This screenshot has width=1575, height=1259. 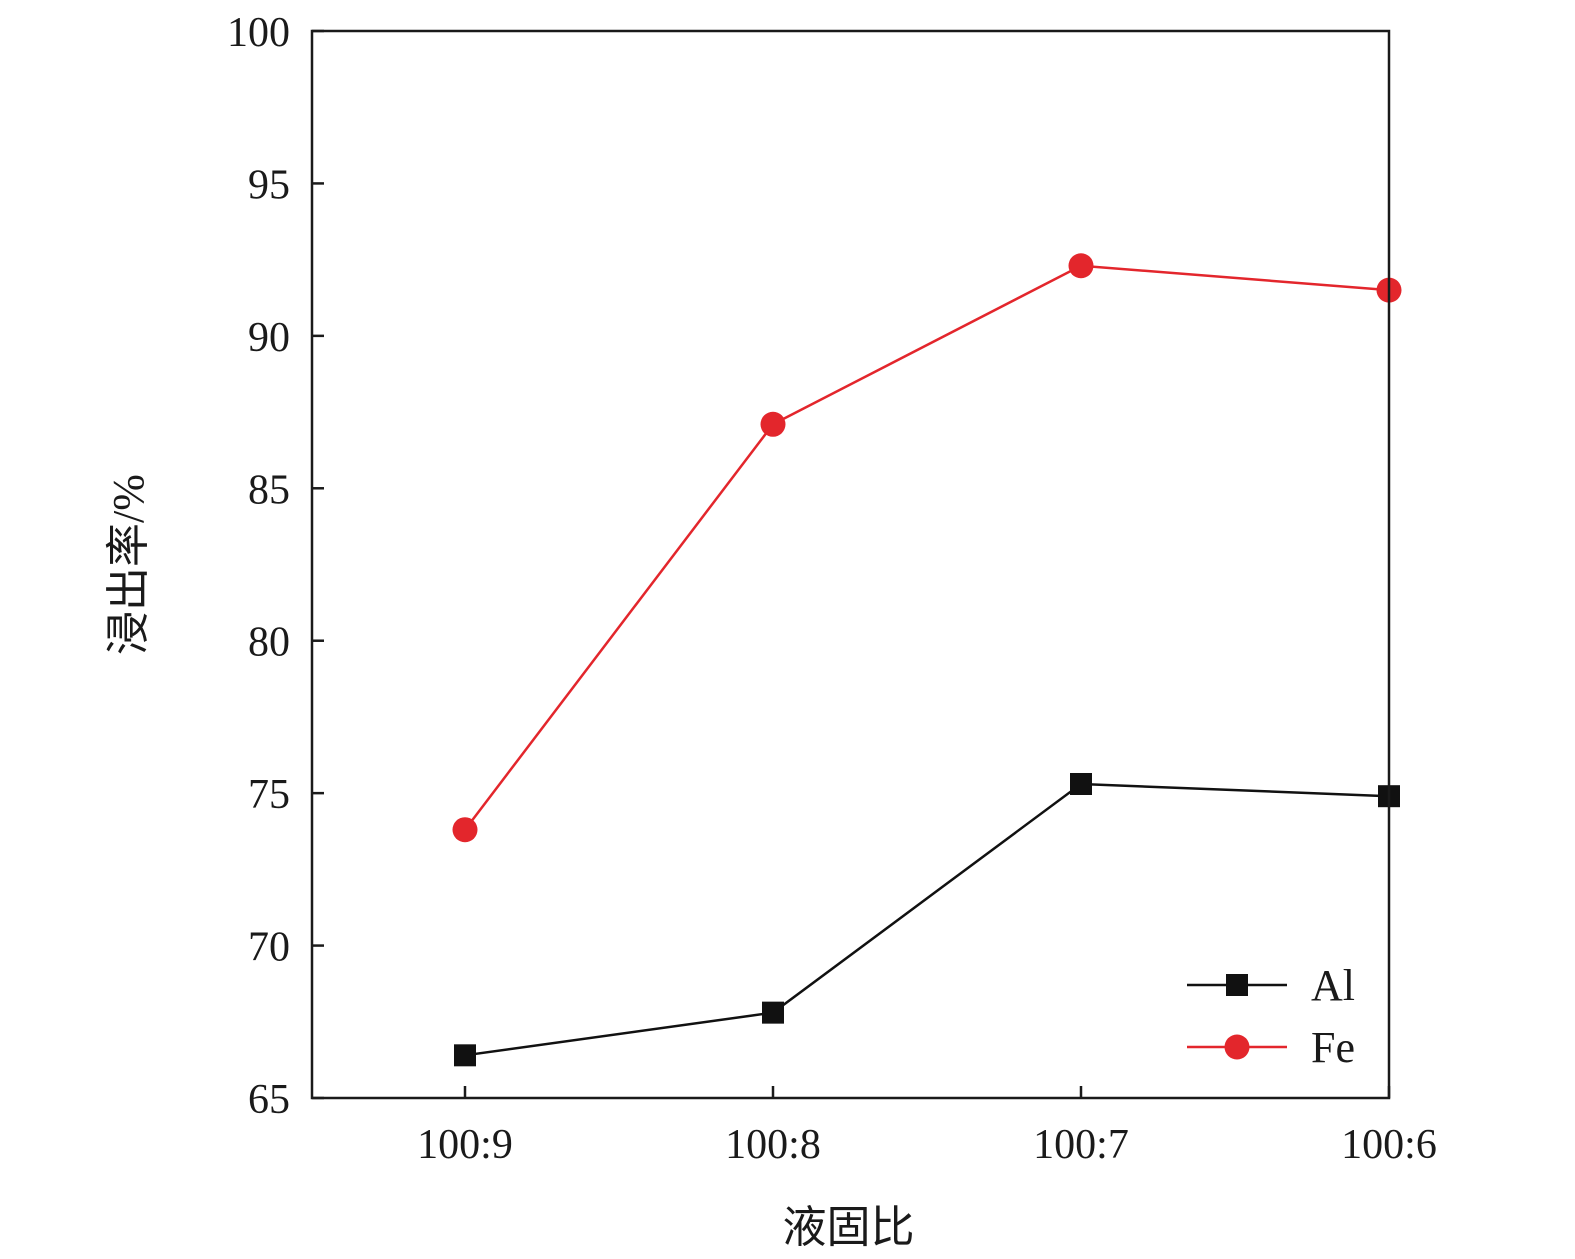 What do you see at coordinates (1237, 1047) in the screenshot?
I see `legend-marker-fe` at bounding box center [1237, 1047].